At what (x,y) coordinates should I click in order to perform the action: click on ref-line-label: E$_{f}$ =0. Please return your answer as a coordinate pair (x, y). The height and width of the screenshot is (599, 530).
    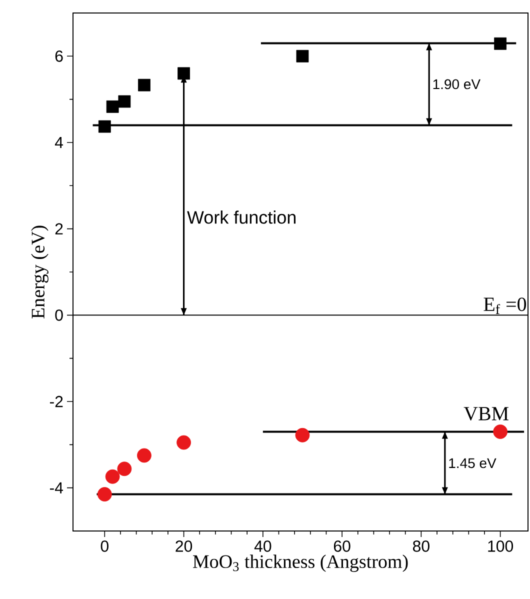
    Looking at the image, I should click on (505, 306).